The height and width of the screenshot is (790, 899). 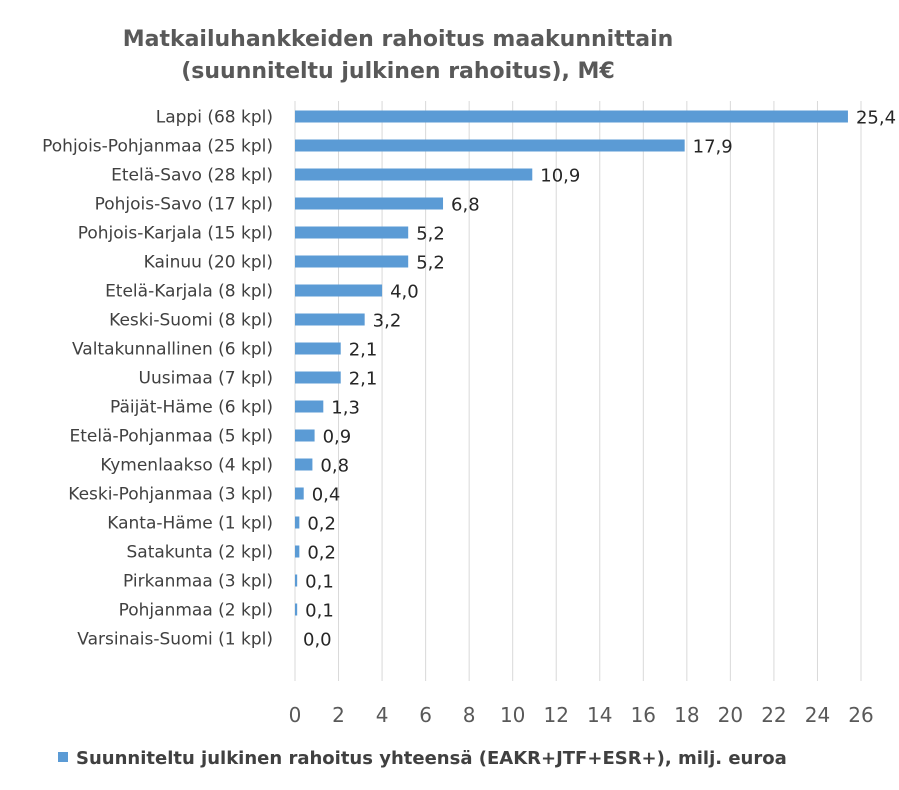 What do you see at coordinates (773, 715) in the screenshot?
I see `x-tick-label: 22` at bounding box center [773, 715].